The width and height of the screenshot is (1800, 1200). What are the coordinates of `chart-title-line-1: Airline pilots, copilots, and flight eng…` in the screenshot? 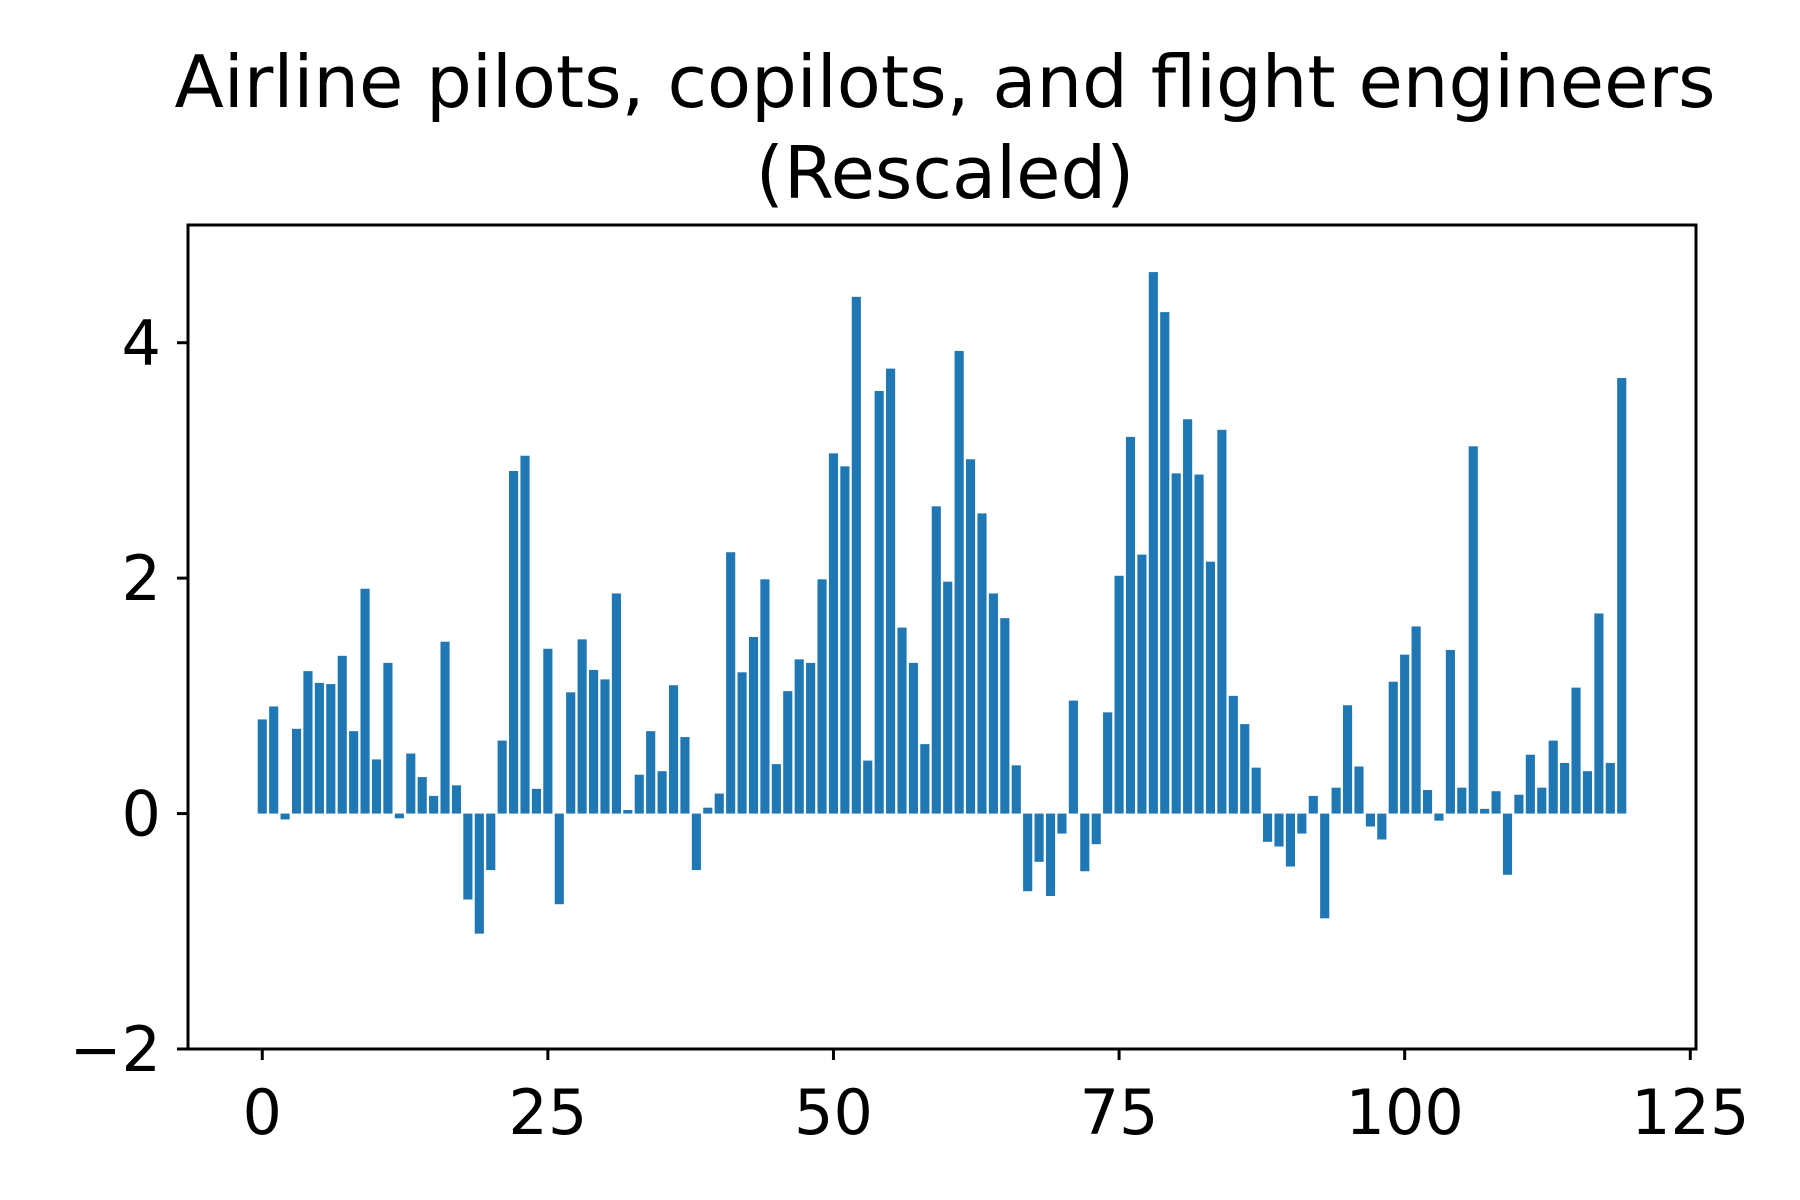 It's located at (944, 82).